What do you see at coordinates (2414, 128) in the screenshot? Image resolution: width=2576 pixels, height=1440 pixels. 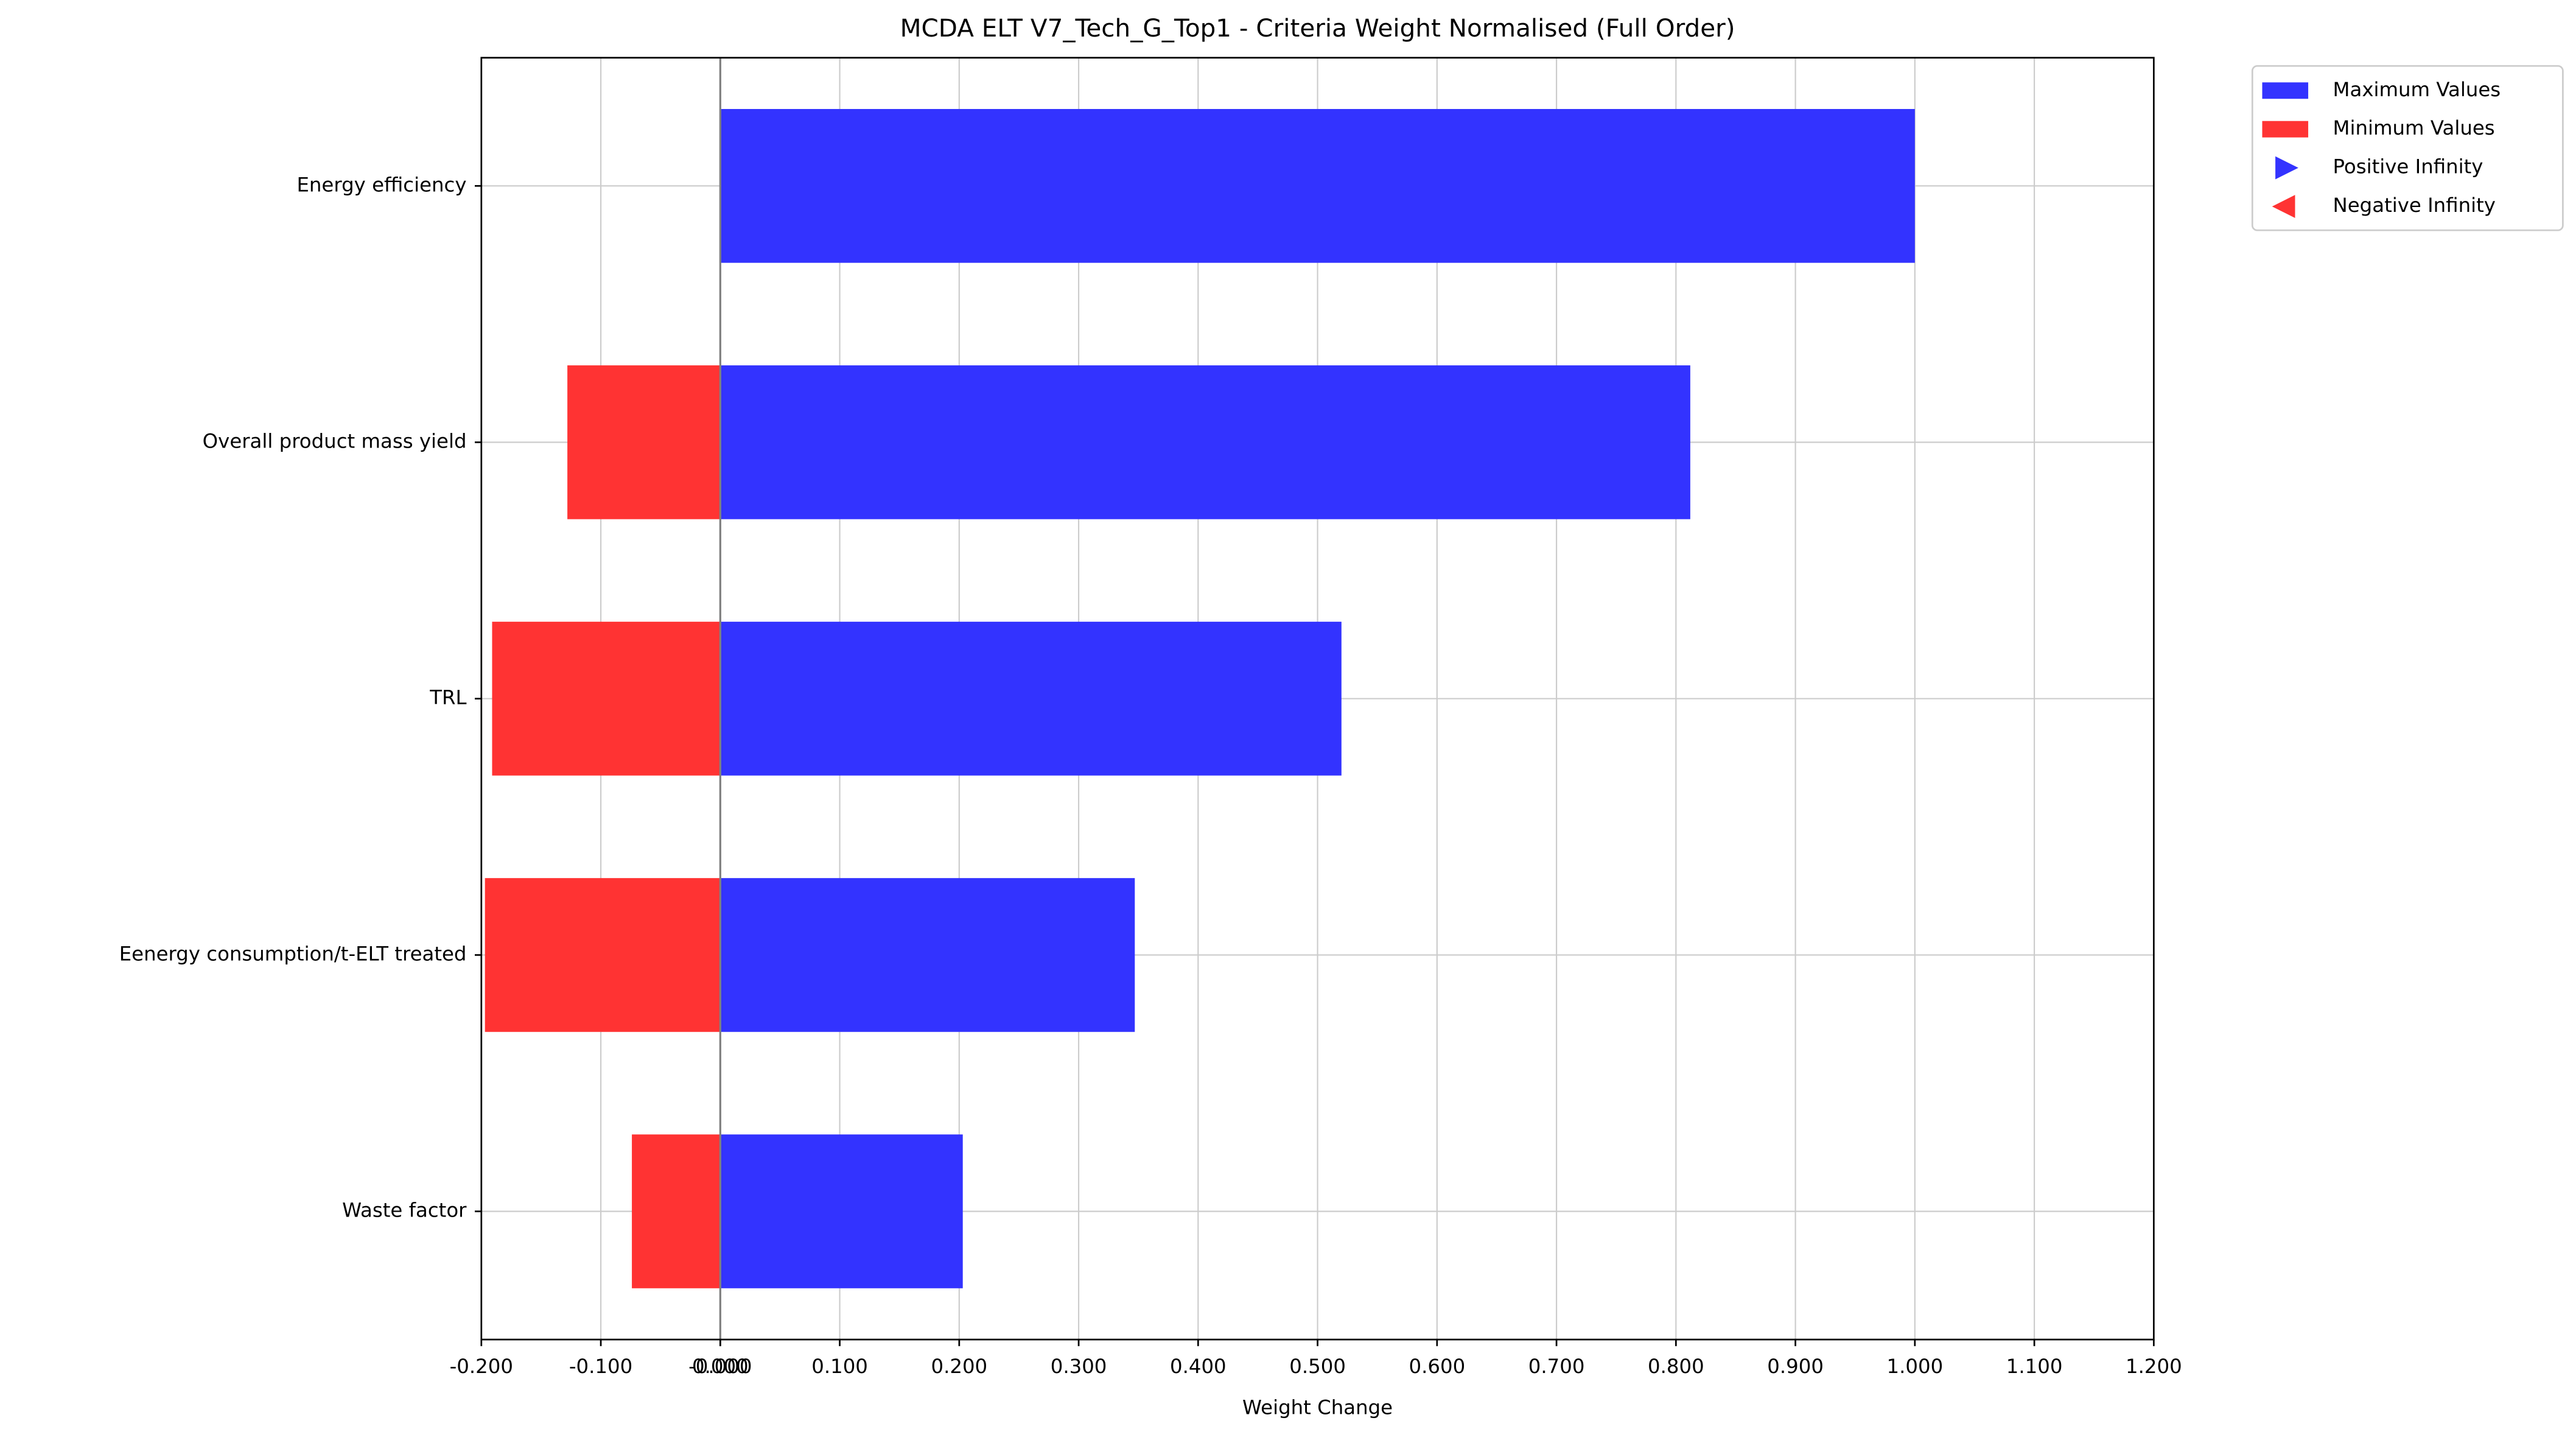 I see `legend-label: Minimum Values` at bounding box center [2414, 128].